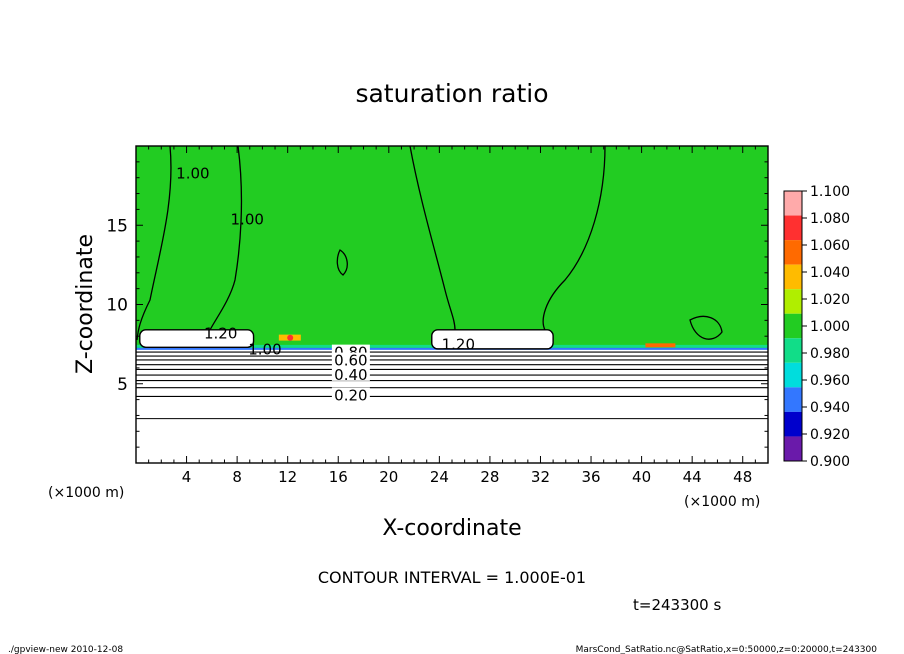 Image resolution: width=904 pixels, height=654 pixels. What do you see at coordinates (388, 477) in the screenshot?
I see `x-tick-label: 20` at bounding box center [388, 477].